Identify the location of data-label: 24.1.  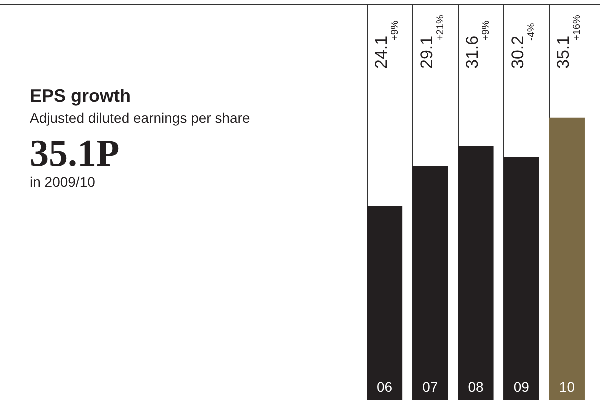
(381, 52).